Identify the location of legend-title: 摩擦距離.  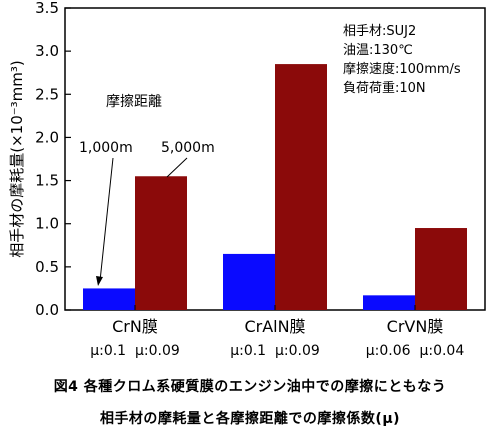
(134, 101).